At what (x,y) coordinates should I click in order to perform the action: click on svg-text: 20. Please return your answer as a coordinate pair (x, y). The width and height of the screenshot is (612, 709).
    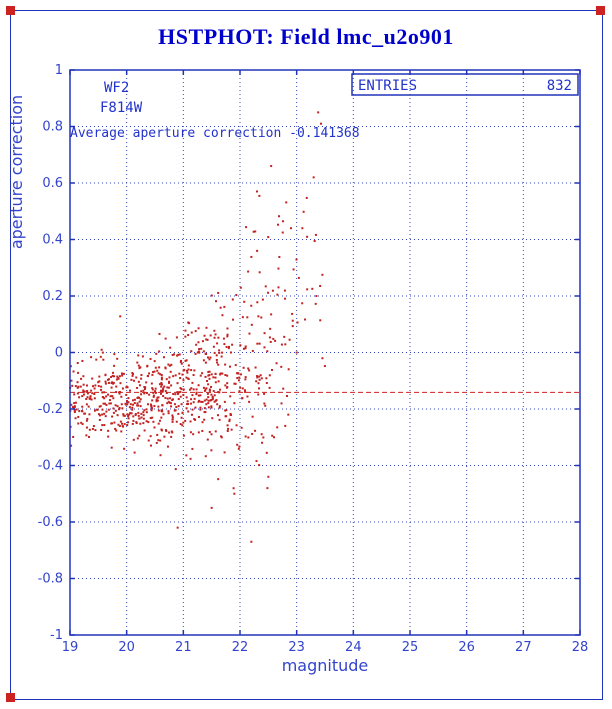
    Looking at the image, I should click on (126, 647).